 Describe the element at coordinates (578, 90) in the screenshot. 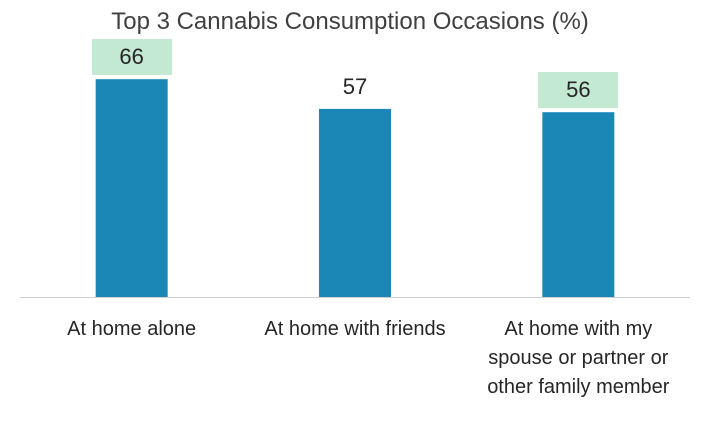

I see `data-label-3: 56` at that location.